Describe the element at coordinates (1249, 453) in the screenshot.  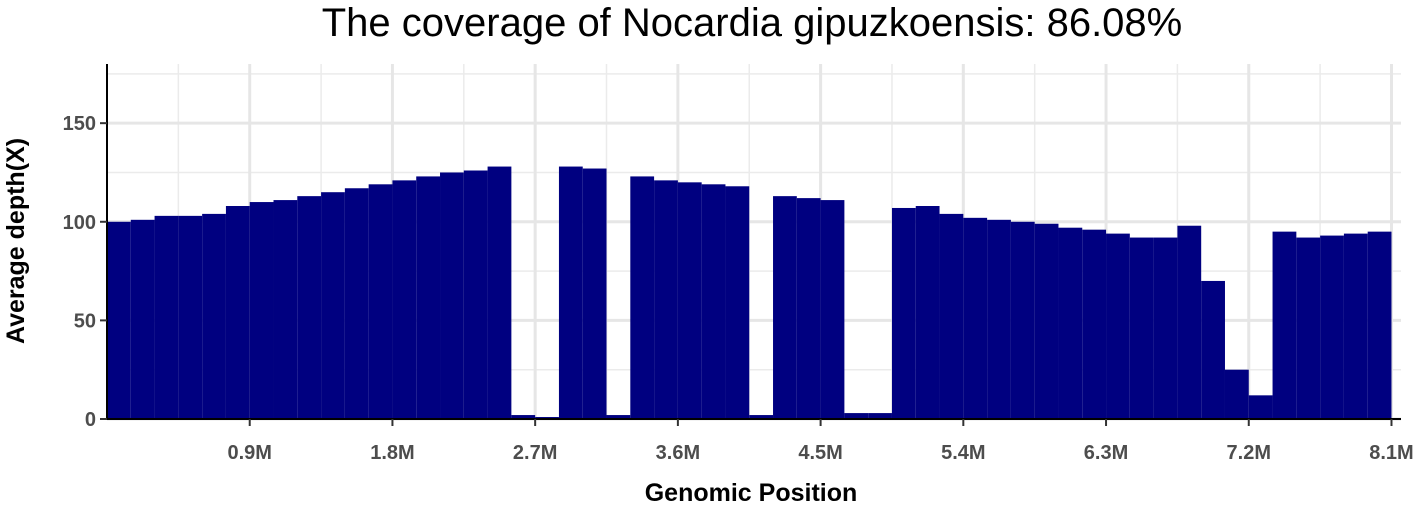
I see `x-tick-label: 7.2M` at that location.